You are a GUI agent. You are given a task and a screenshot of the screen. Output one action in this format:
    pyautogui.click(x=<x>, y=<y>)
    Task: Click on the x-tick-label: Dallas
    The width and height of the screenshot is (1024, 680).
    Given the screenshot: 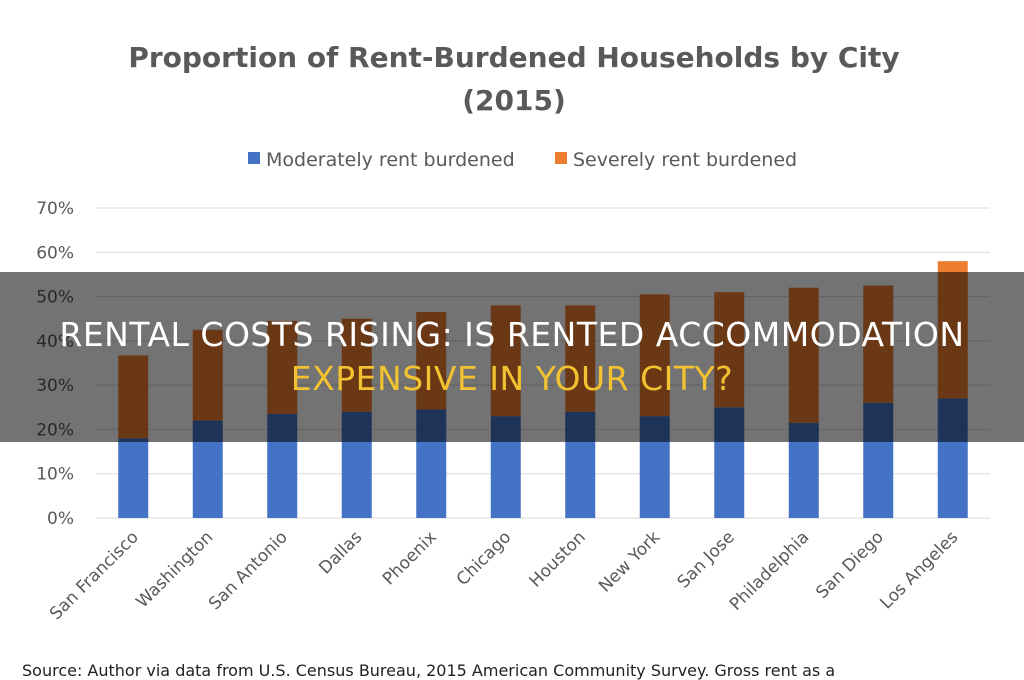 What is the action you would take?
    pyautogui.click(x=340, y=552)
    